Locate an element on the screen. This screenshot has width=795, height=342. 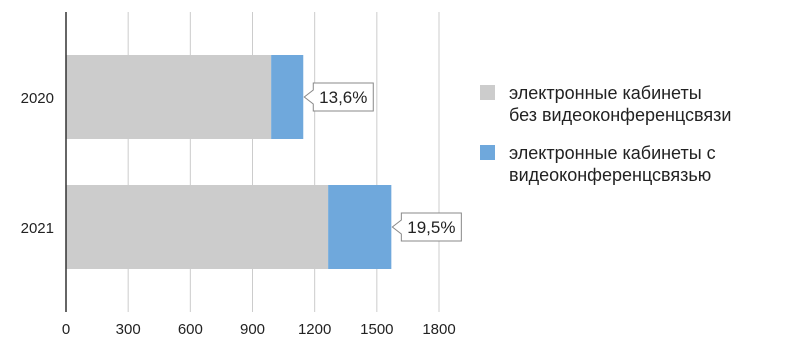
data-label-callout-2021 is located at coordinates (426, 227).